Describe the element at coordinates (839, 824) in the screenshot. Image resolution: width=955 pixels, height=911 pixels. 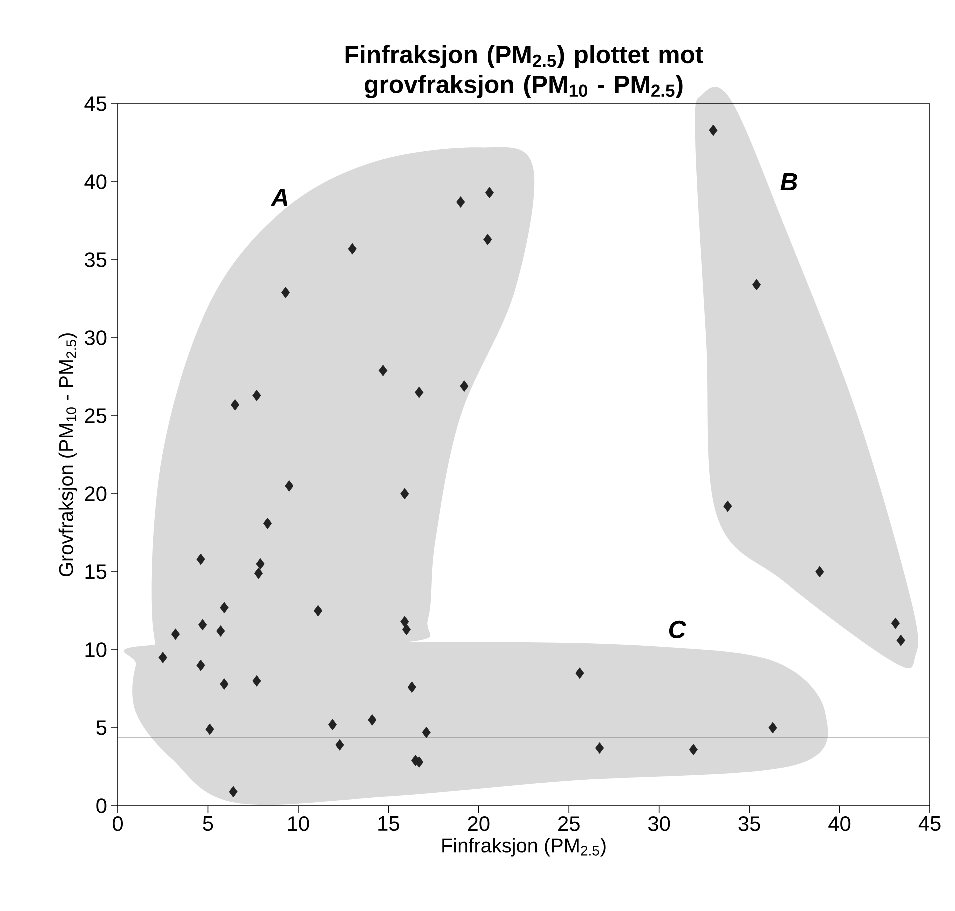
I see `x-tick-label: 40` at that location.